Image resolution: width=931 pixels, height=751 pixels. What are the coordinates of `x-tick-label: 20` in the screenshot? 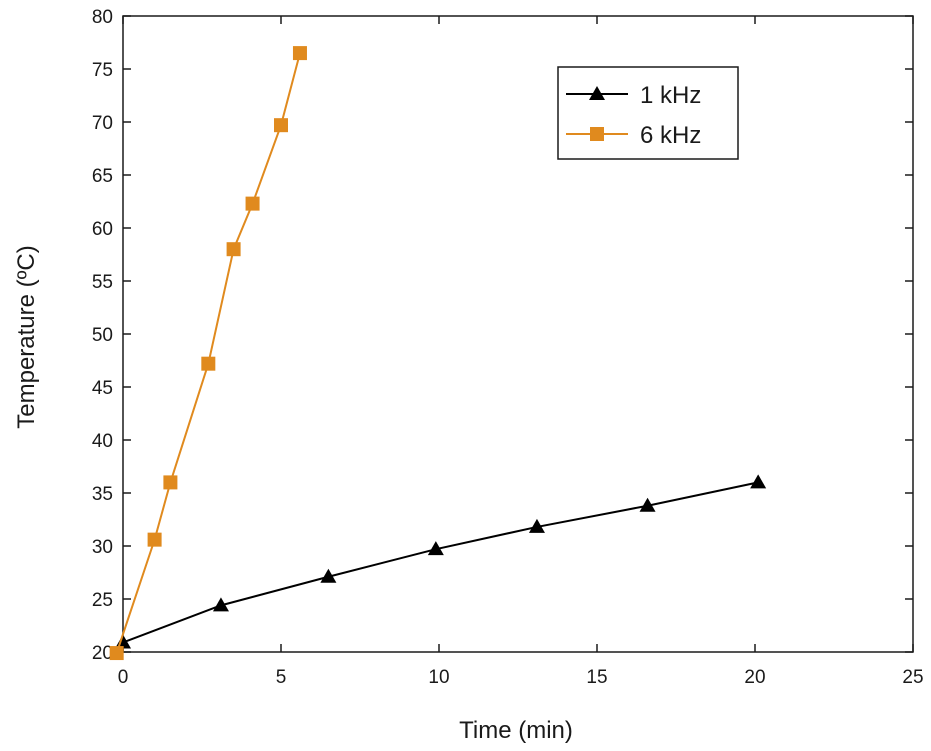 It's located at (754, 677).